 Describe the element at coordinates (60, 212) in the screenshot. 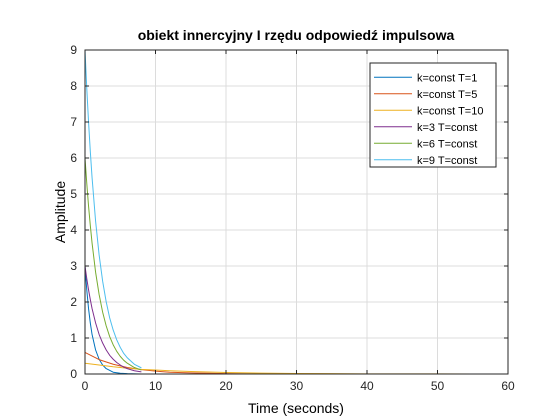

I see `y-axis-label: Amplitude` at that location.